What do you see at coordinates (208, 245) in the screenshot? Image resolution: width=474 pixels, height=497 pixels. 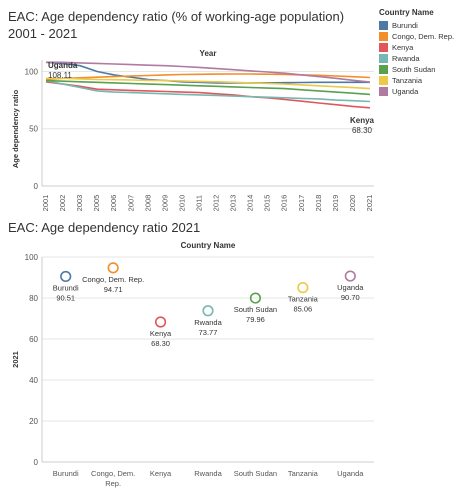 I see `x-axis-title: Country Name` at bounding box center [208, 245].